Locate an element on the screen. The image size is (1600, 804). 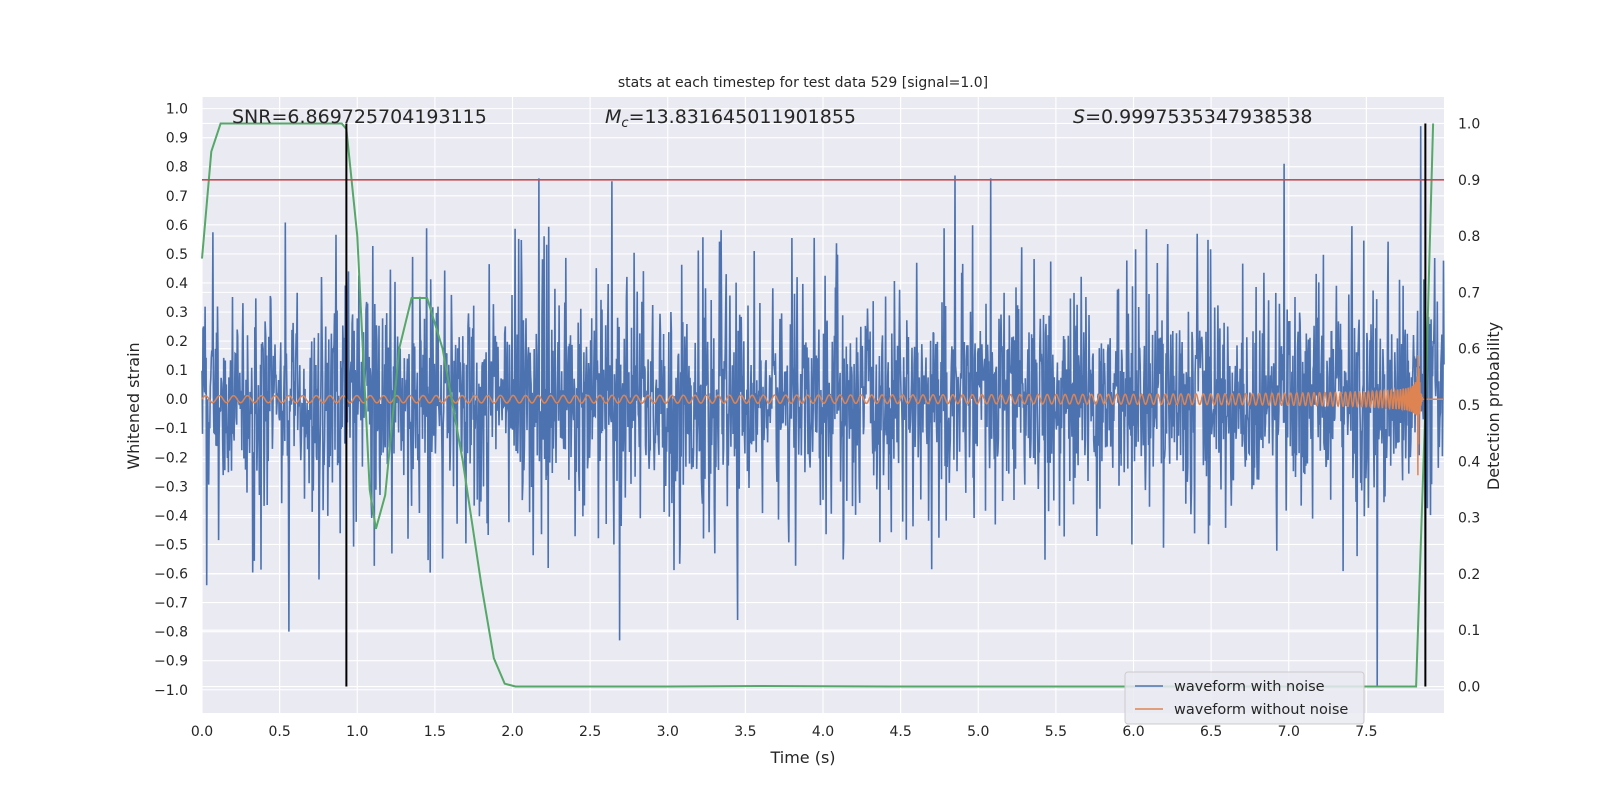
annotation-chirp-mass: Mc=13.831645011901855 is located at coordinates (730, 118).